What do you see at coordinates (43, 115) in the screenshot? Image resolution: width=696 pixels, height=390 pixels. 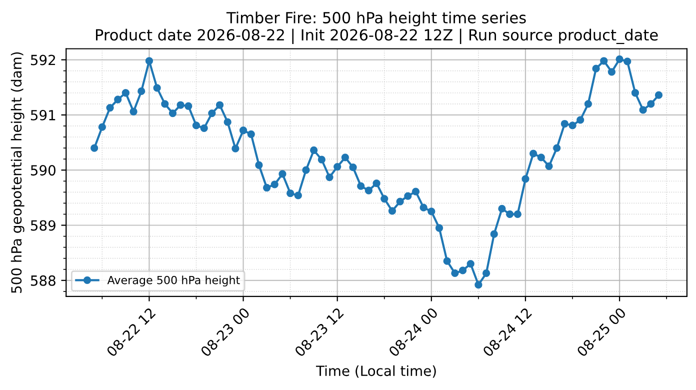 I see `y-tick-label: 591` at bounding box center [43, 115].